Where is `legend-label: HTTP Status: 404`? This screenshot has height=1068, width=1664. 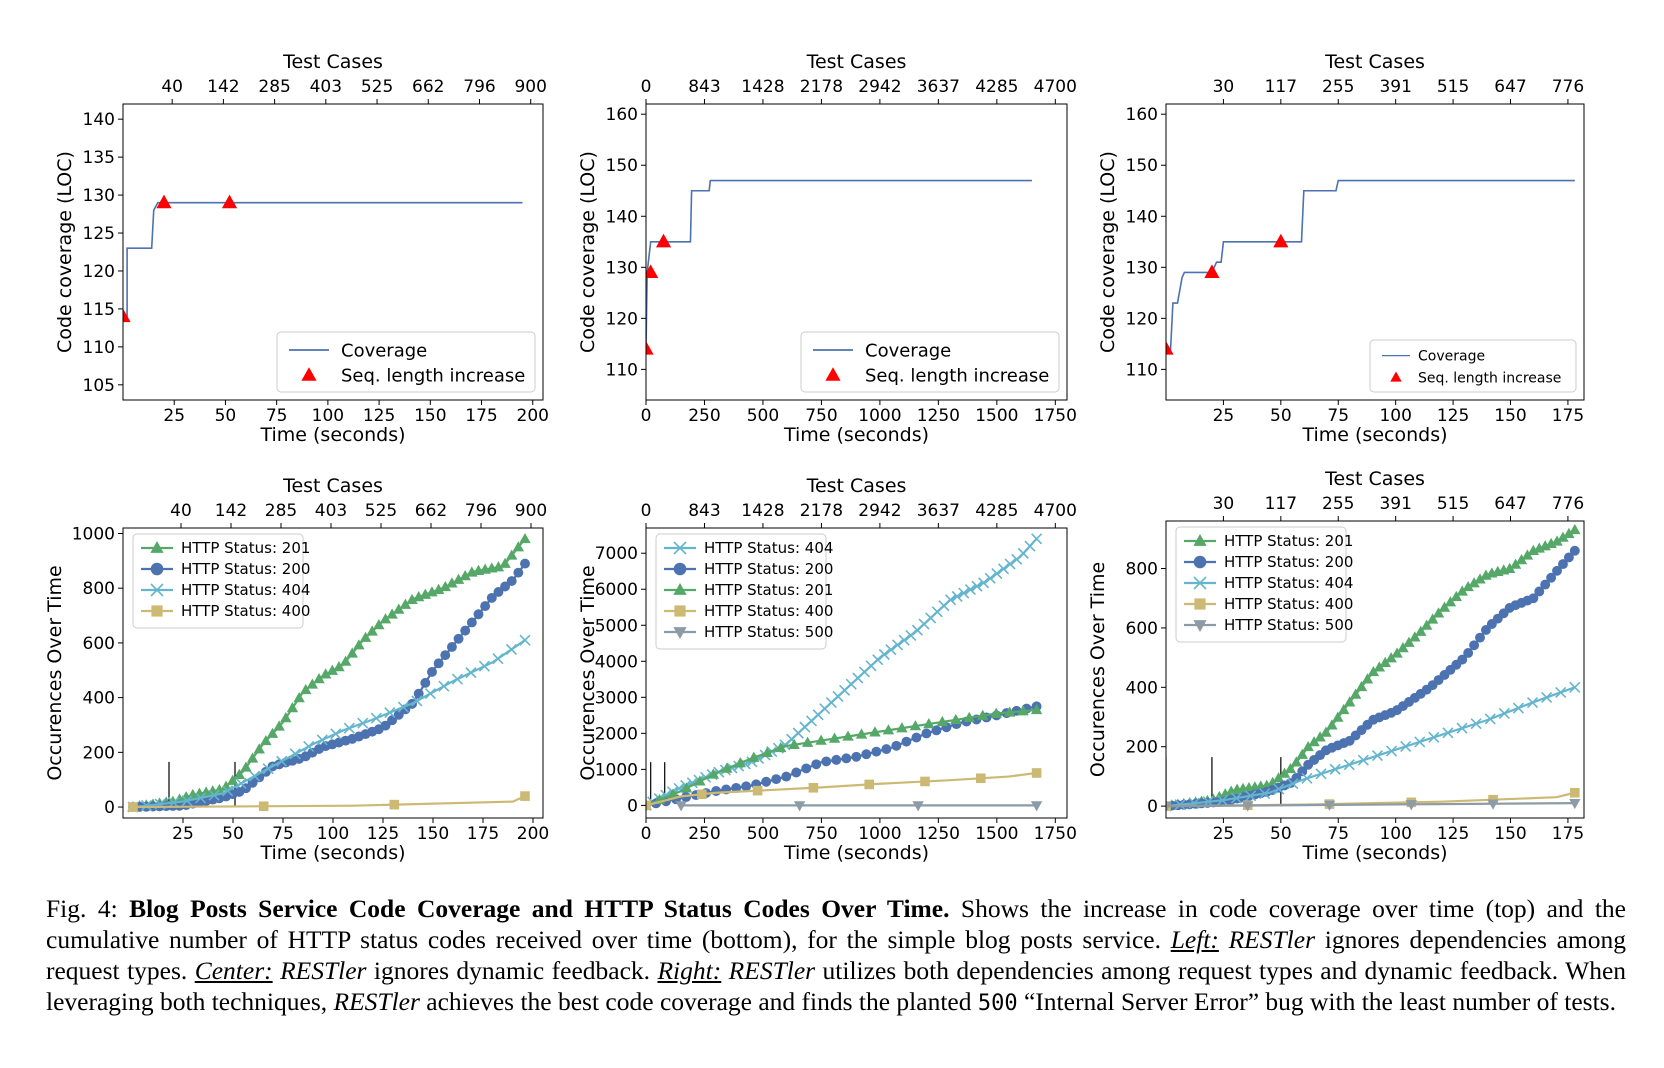 legend-label: HTTP Status: 404 is located at coordinates (245, 590).